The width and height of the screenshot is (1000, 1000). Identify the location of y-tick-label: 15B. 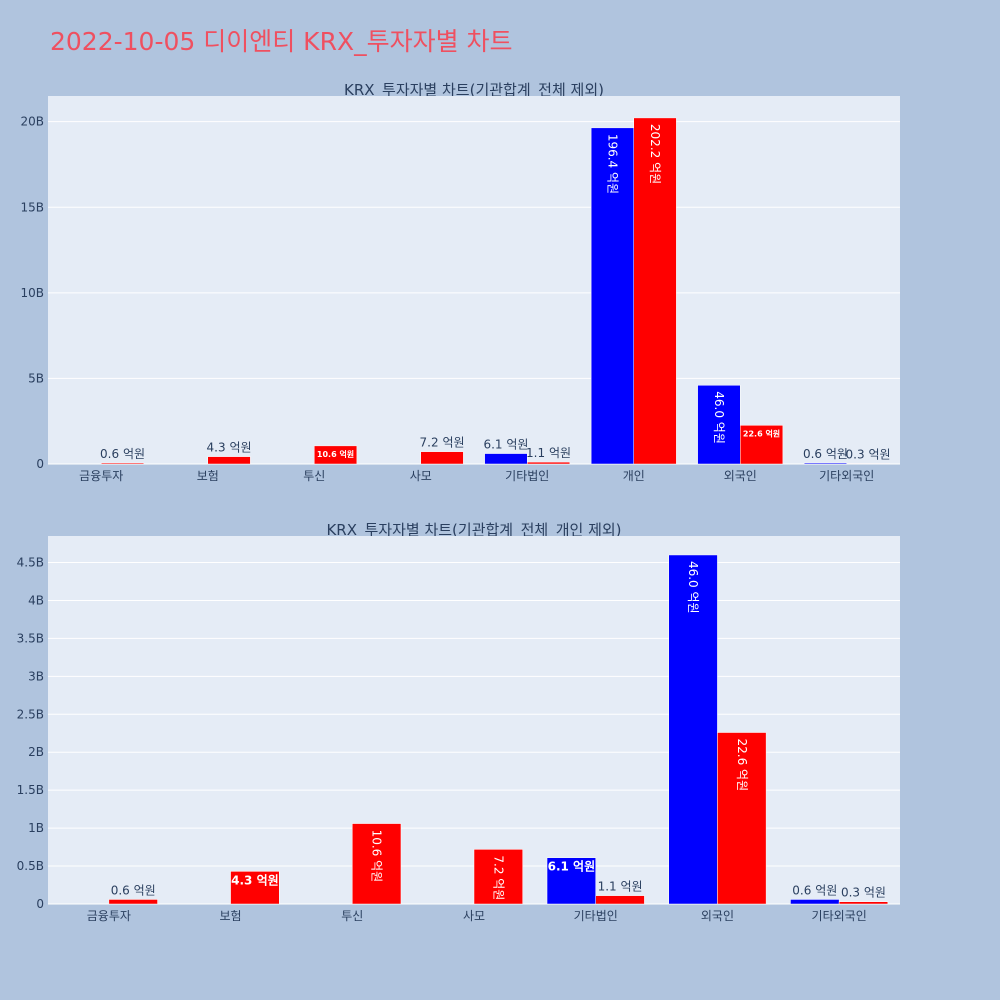
(32, 207).